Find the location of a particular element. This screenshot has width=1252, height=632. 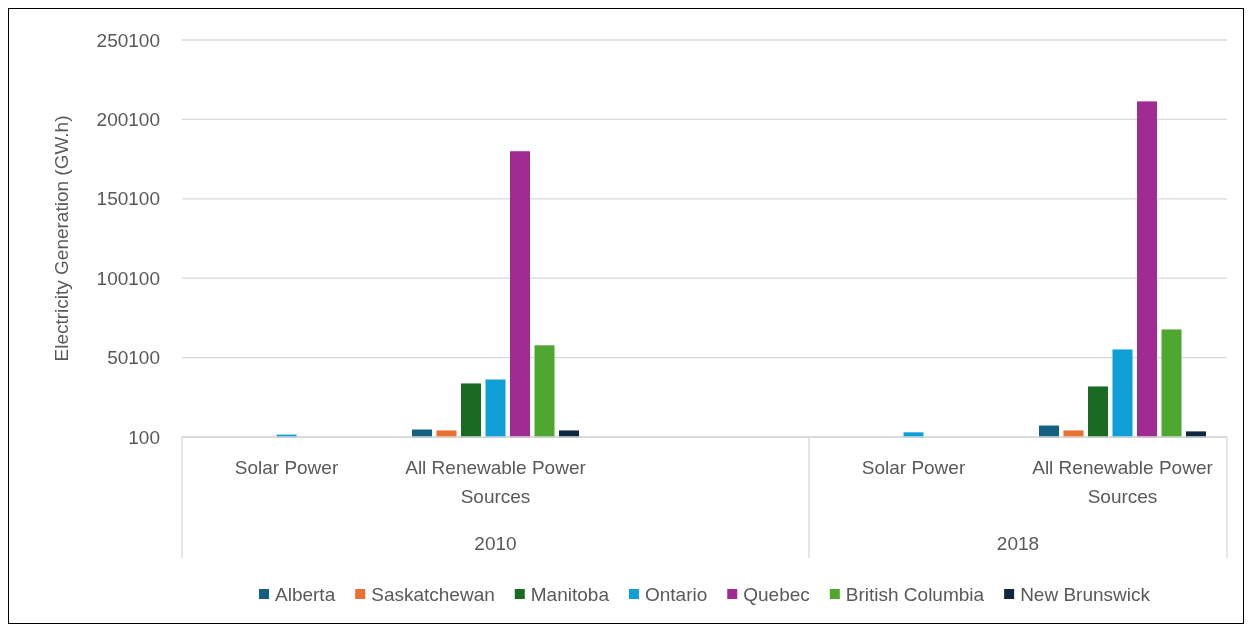

legend-label: Saskatchewan is located at coordinates (433, 594).